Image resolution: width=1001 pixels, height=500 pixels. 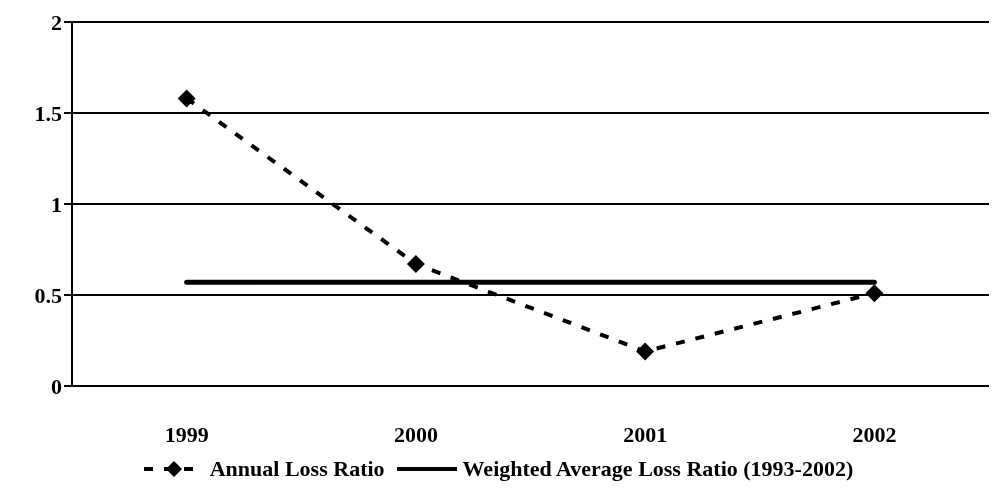 What do you see at coordinates (415, 434) in the screenshot?
I see `x-tick-label: 2000` at bounding box center [415, 434].